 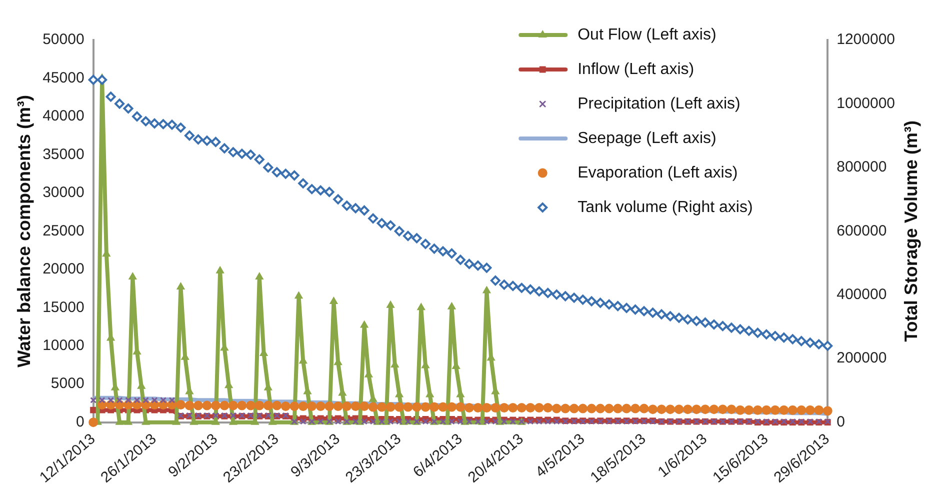 I want to click on y-tick-label: 45000, so click(x=63, y=77).